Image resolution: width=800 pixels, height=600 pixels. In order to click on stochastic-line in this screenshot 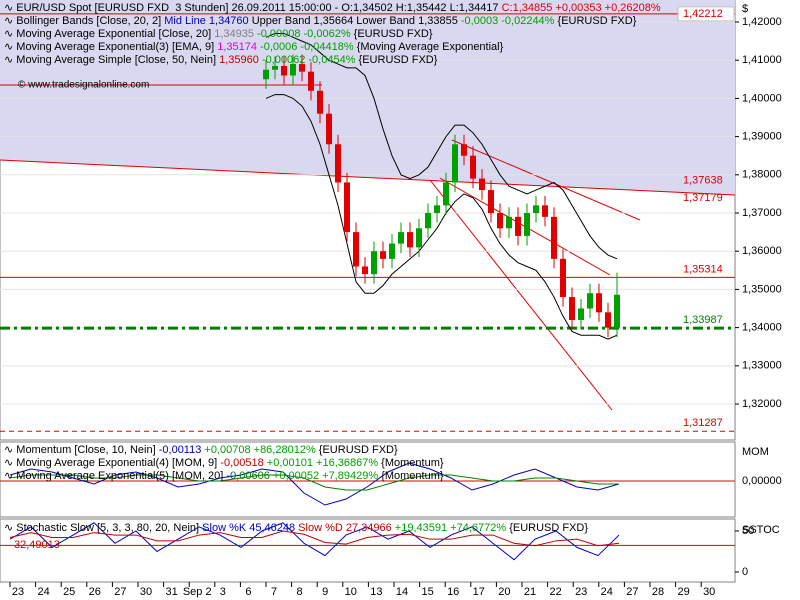, I will do `click(314, 541)`.